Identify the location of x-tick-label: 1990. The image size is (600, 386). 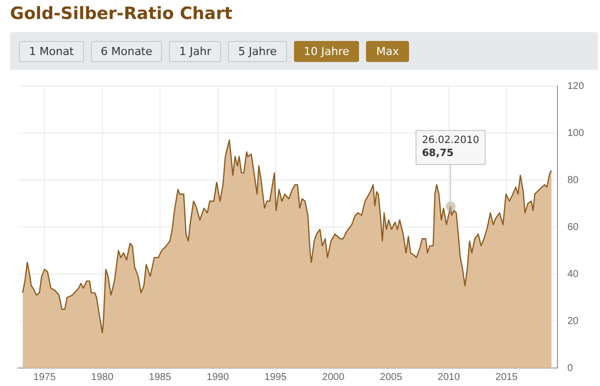
(218, 377).